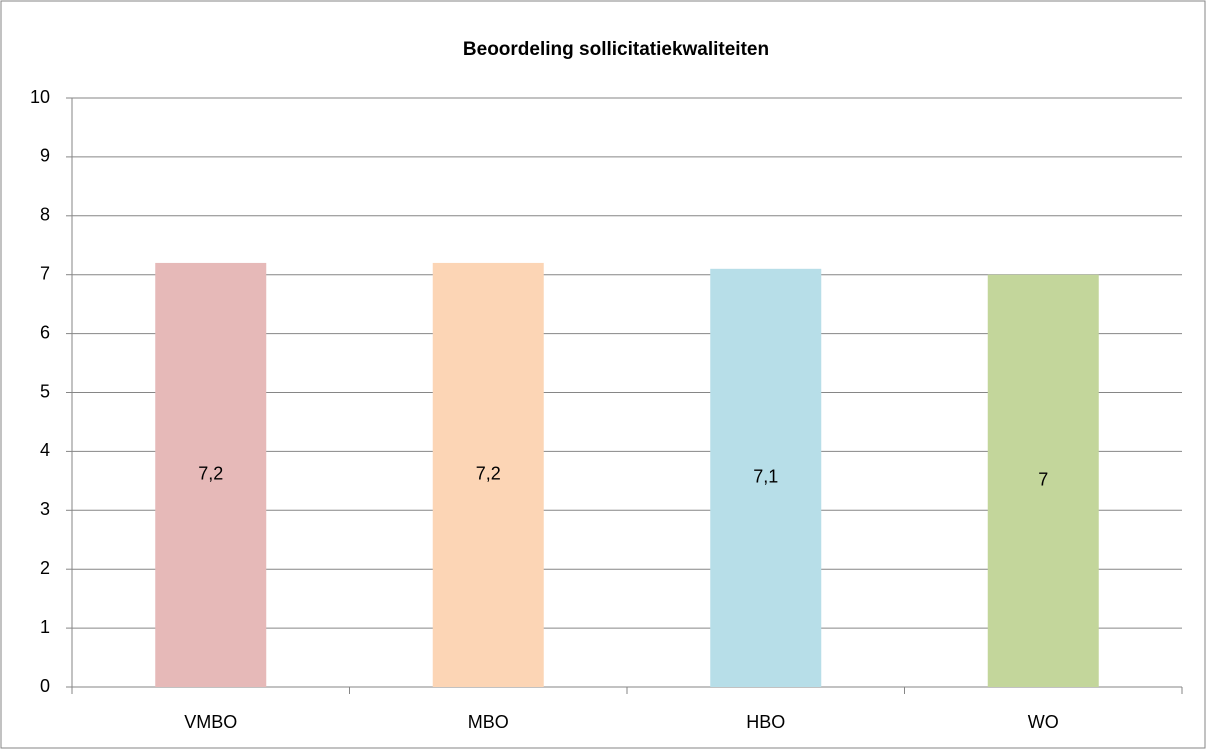 This screenshot has width=1206, height=749. Describe the element at coordinates (616, 49) in the screenshot. I see `chart-title: Beoordeling sollicitatiekwaliteiten` at that location.